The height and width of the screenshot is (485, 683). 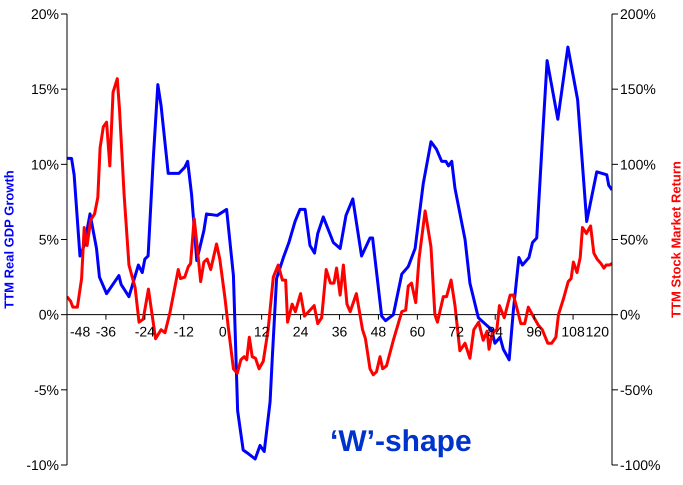 What do you see at coordinates (378, 332) in the screenshot?
I see `x-tick-label: 48` at bounding box center [378, 332].